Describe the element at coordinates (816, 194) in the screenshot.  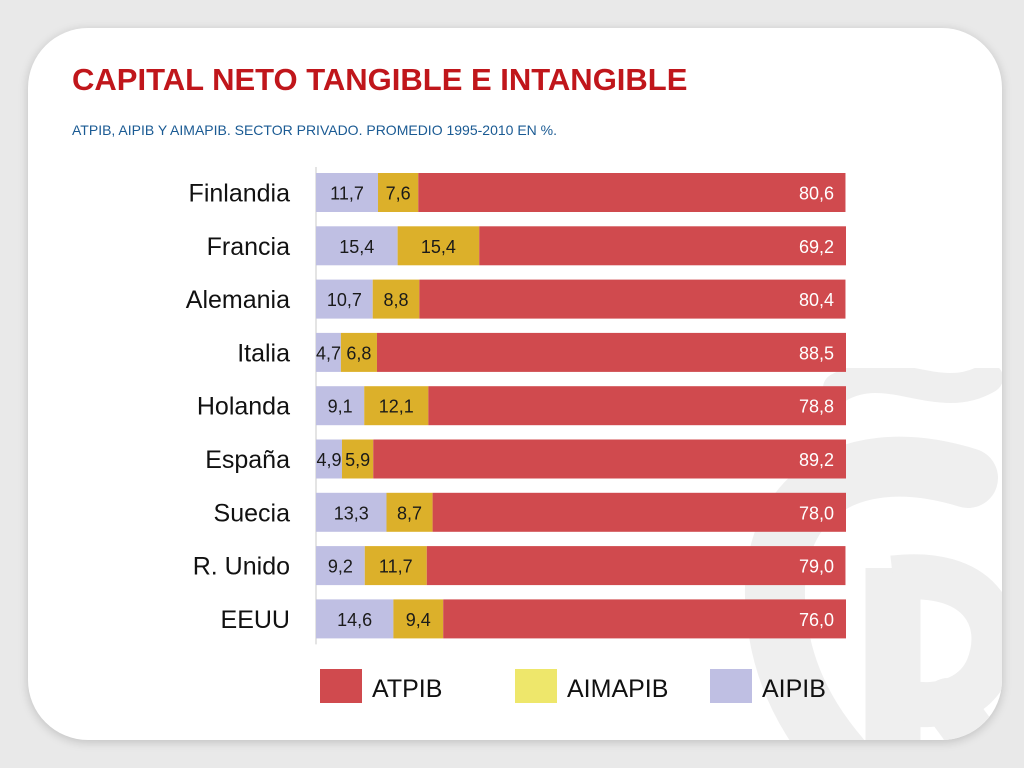
I see `data-label-atpib: 80,6` at that location.